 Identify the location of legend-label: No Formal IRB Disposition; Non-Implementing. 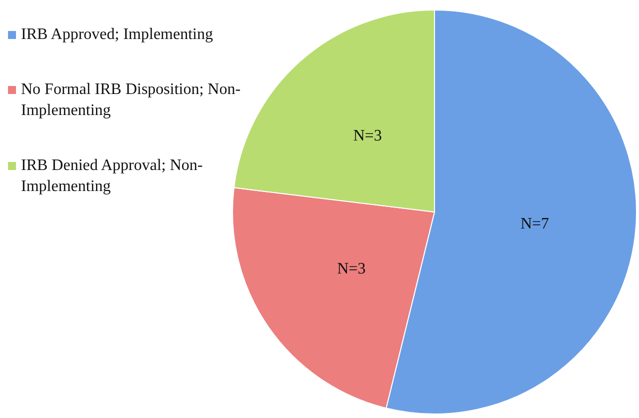
(131, 100).